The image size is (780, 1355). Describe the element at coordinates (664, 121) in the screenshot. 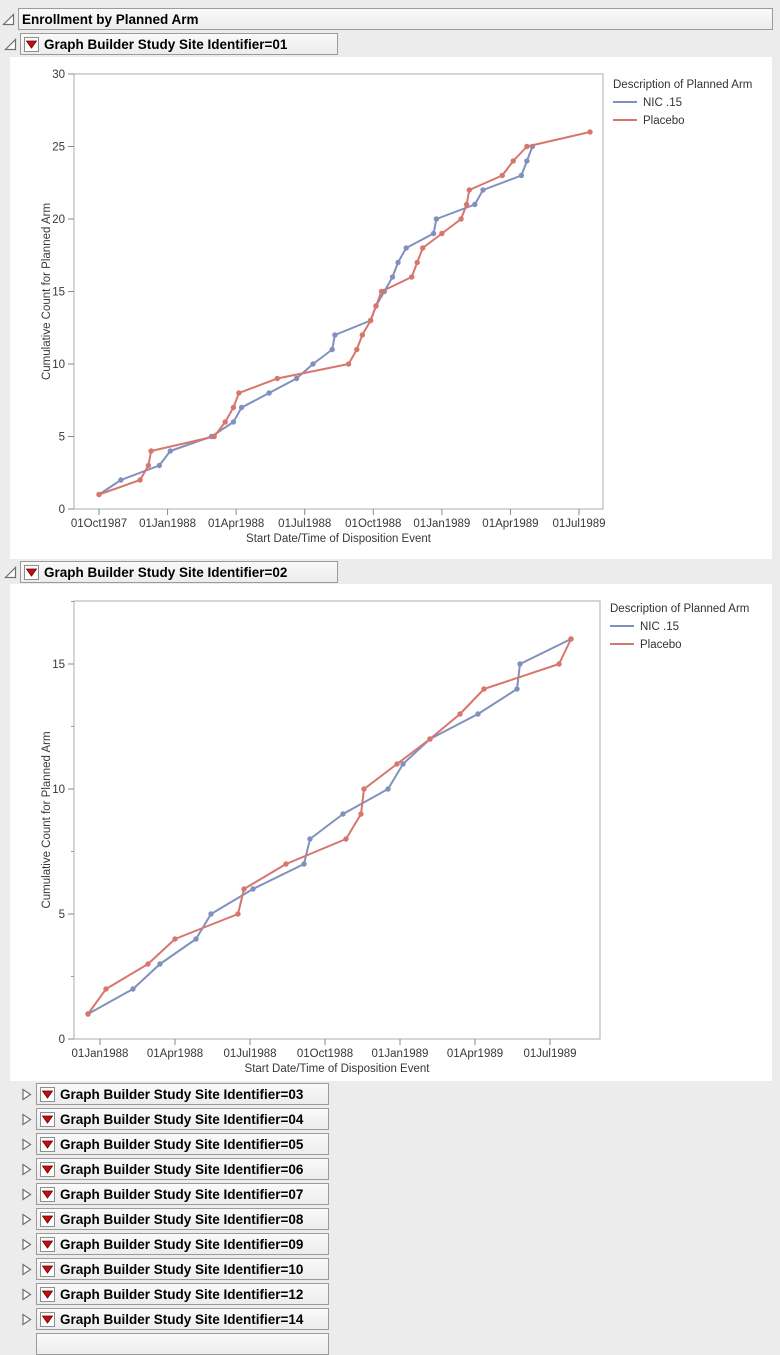

I see `legend-label: Placebo` at that location.